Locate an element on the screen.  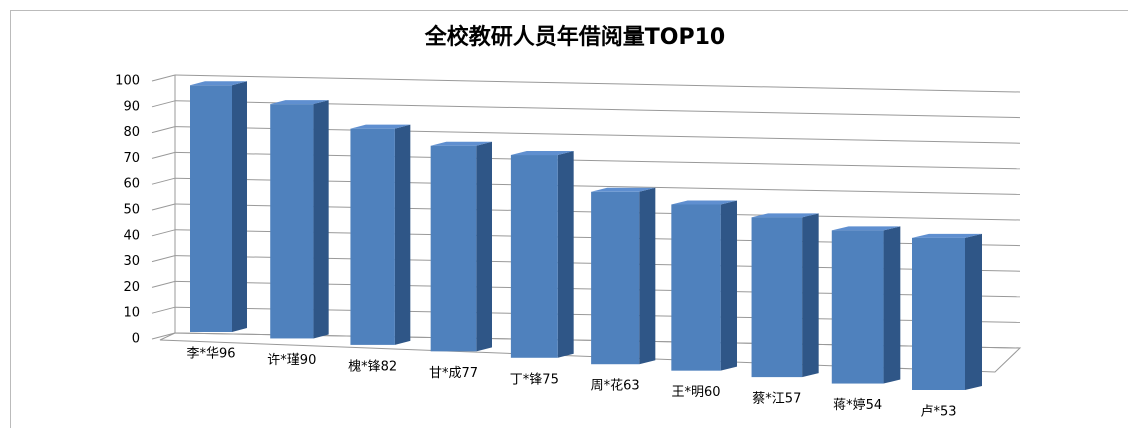
x-tick-label: 丁*锋75 is located at coordinates (534, 379).